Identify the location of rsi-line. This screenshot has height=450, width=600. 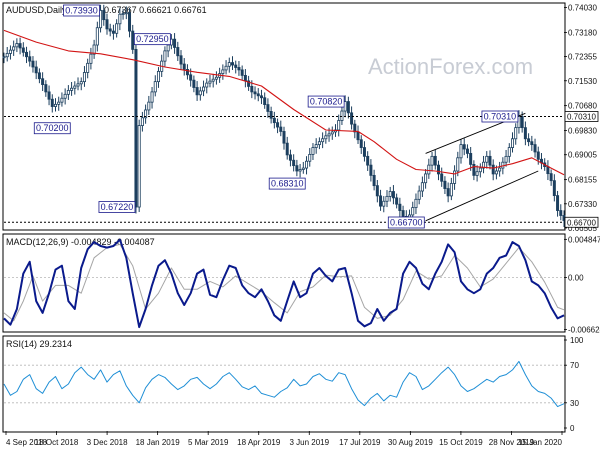
(284, 384).